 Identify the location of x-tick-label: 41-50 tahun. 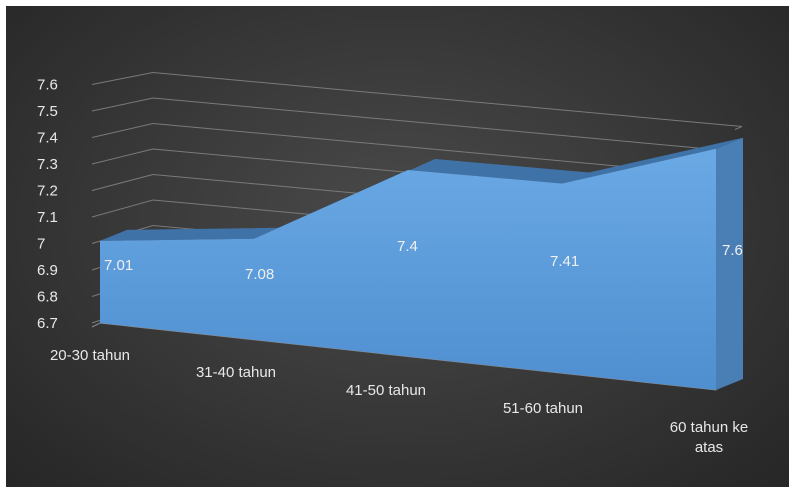
(386, 390).